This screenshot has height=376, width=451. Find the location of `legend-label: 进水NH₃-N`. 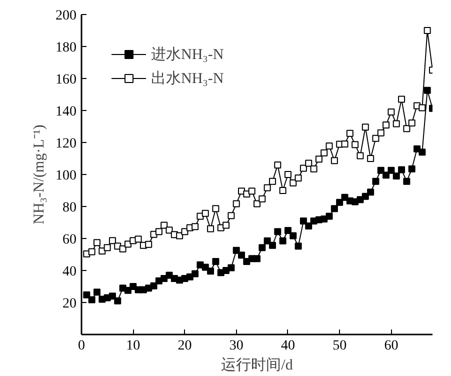

legend-label: 进水NH₃-N is located at coordinates (187, 55).